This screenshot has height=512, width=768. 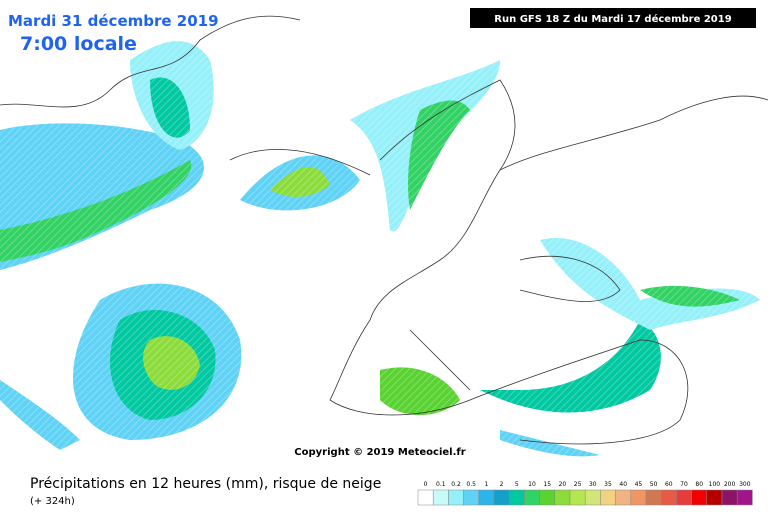 I want to click on legend-label: 50, so click(x=654, y=484).